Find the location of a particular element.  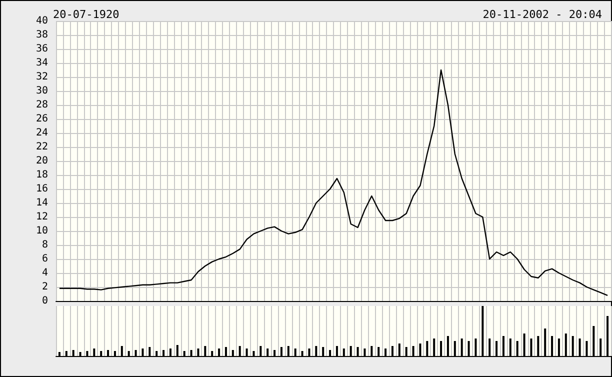

y-tick-label: 38 is located at coordinates (42, 35).